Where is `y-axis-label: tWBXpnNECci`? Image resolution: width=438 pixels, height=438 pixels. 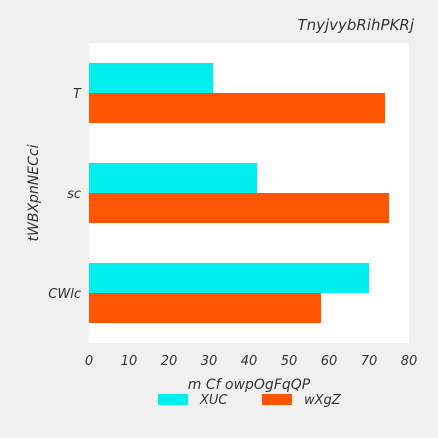 y-axis-label: tWBXpnNECci is located at coordinates (34, 192).